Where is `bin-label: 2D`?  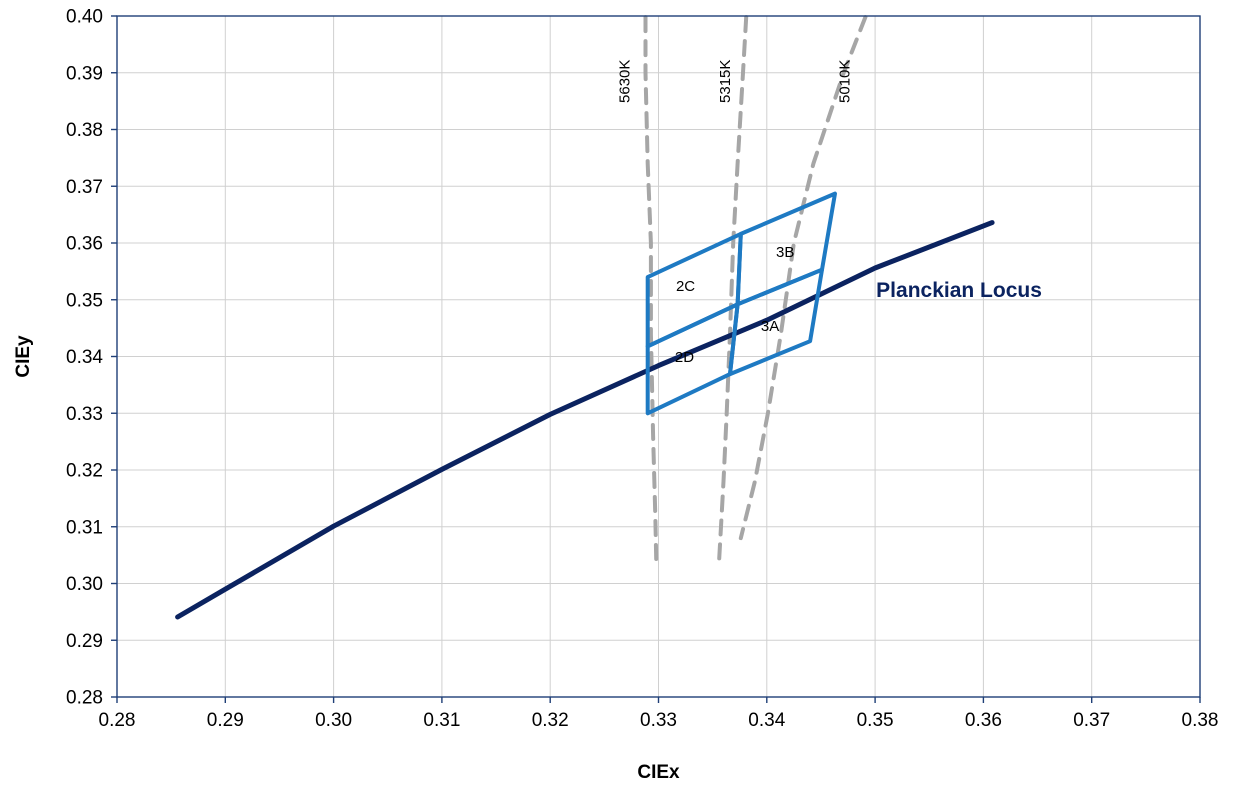
bin-label: 2D is located at coordinates (684, 357).